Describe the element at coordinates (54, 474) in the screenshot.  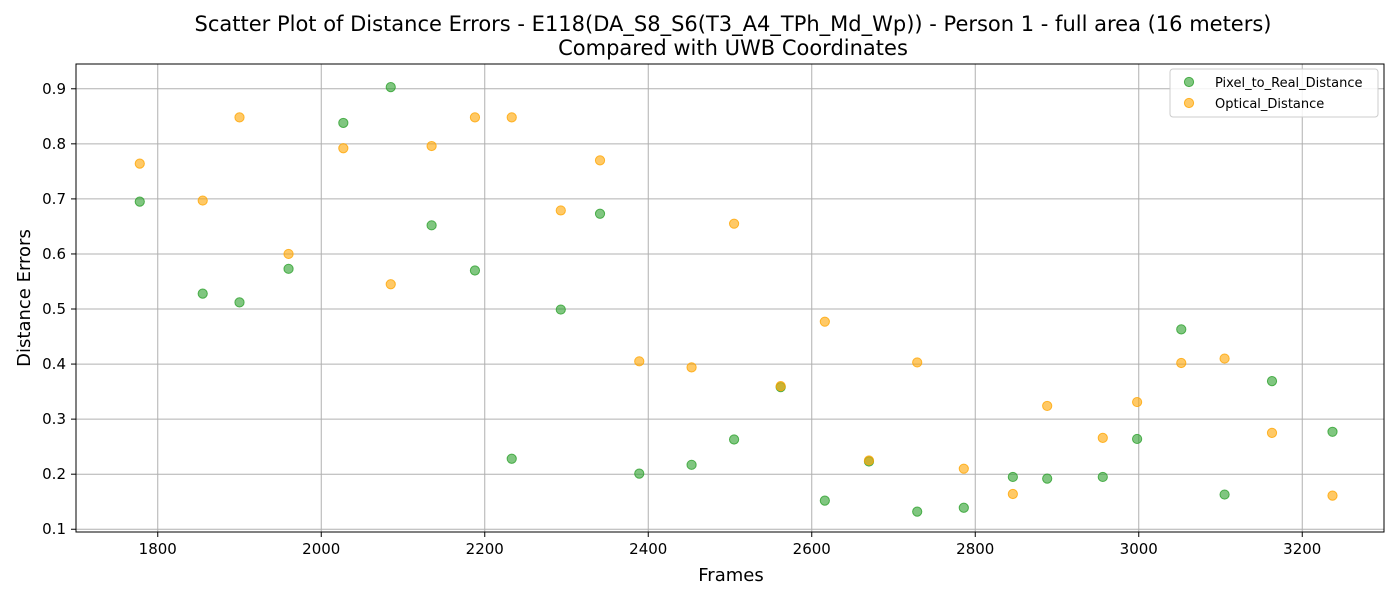
I see `y-tick-label: 0.2` at that location.